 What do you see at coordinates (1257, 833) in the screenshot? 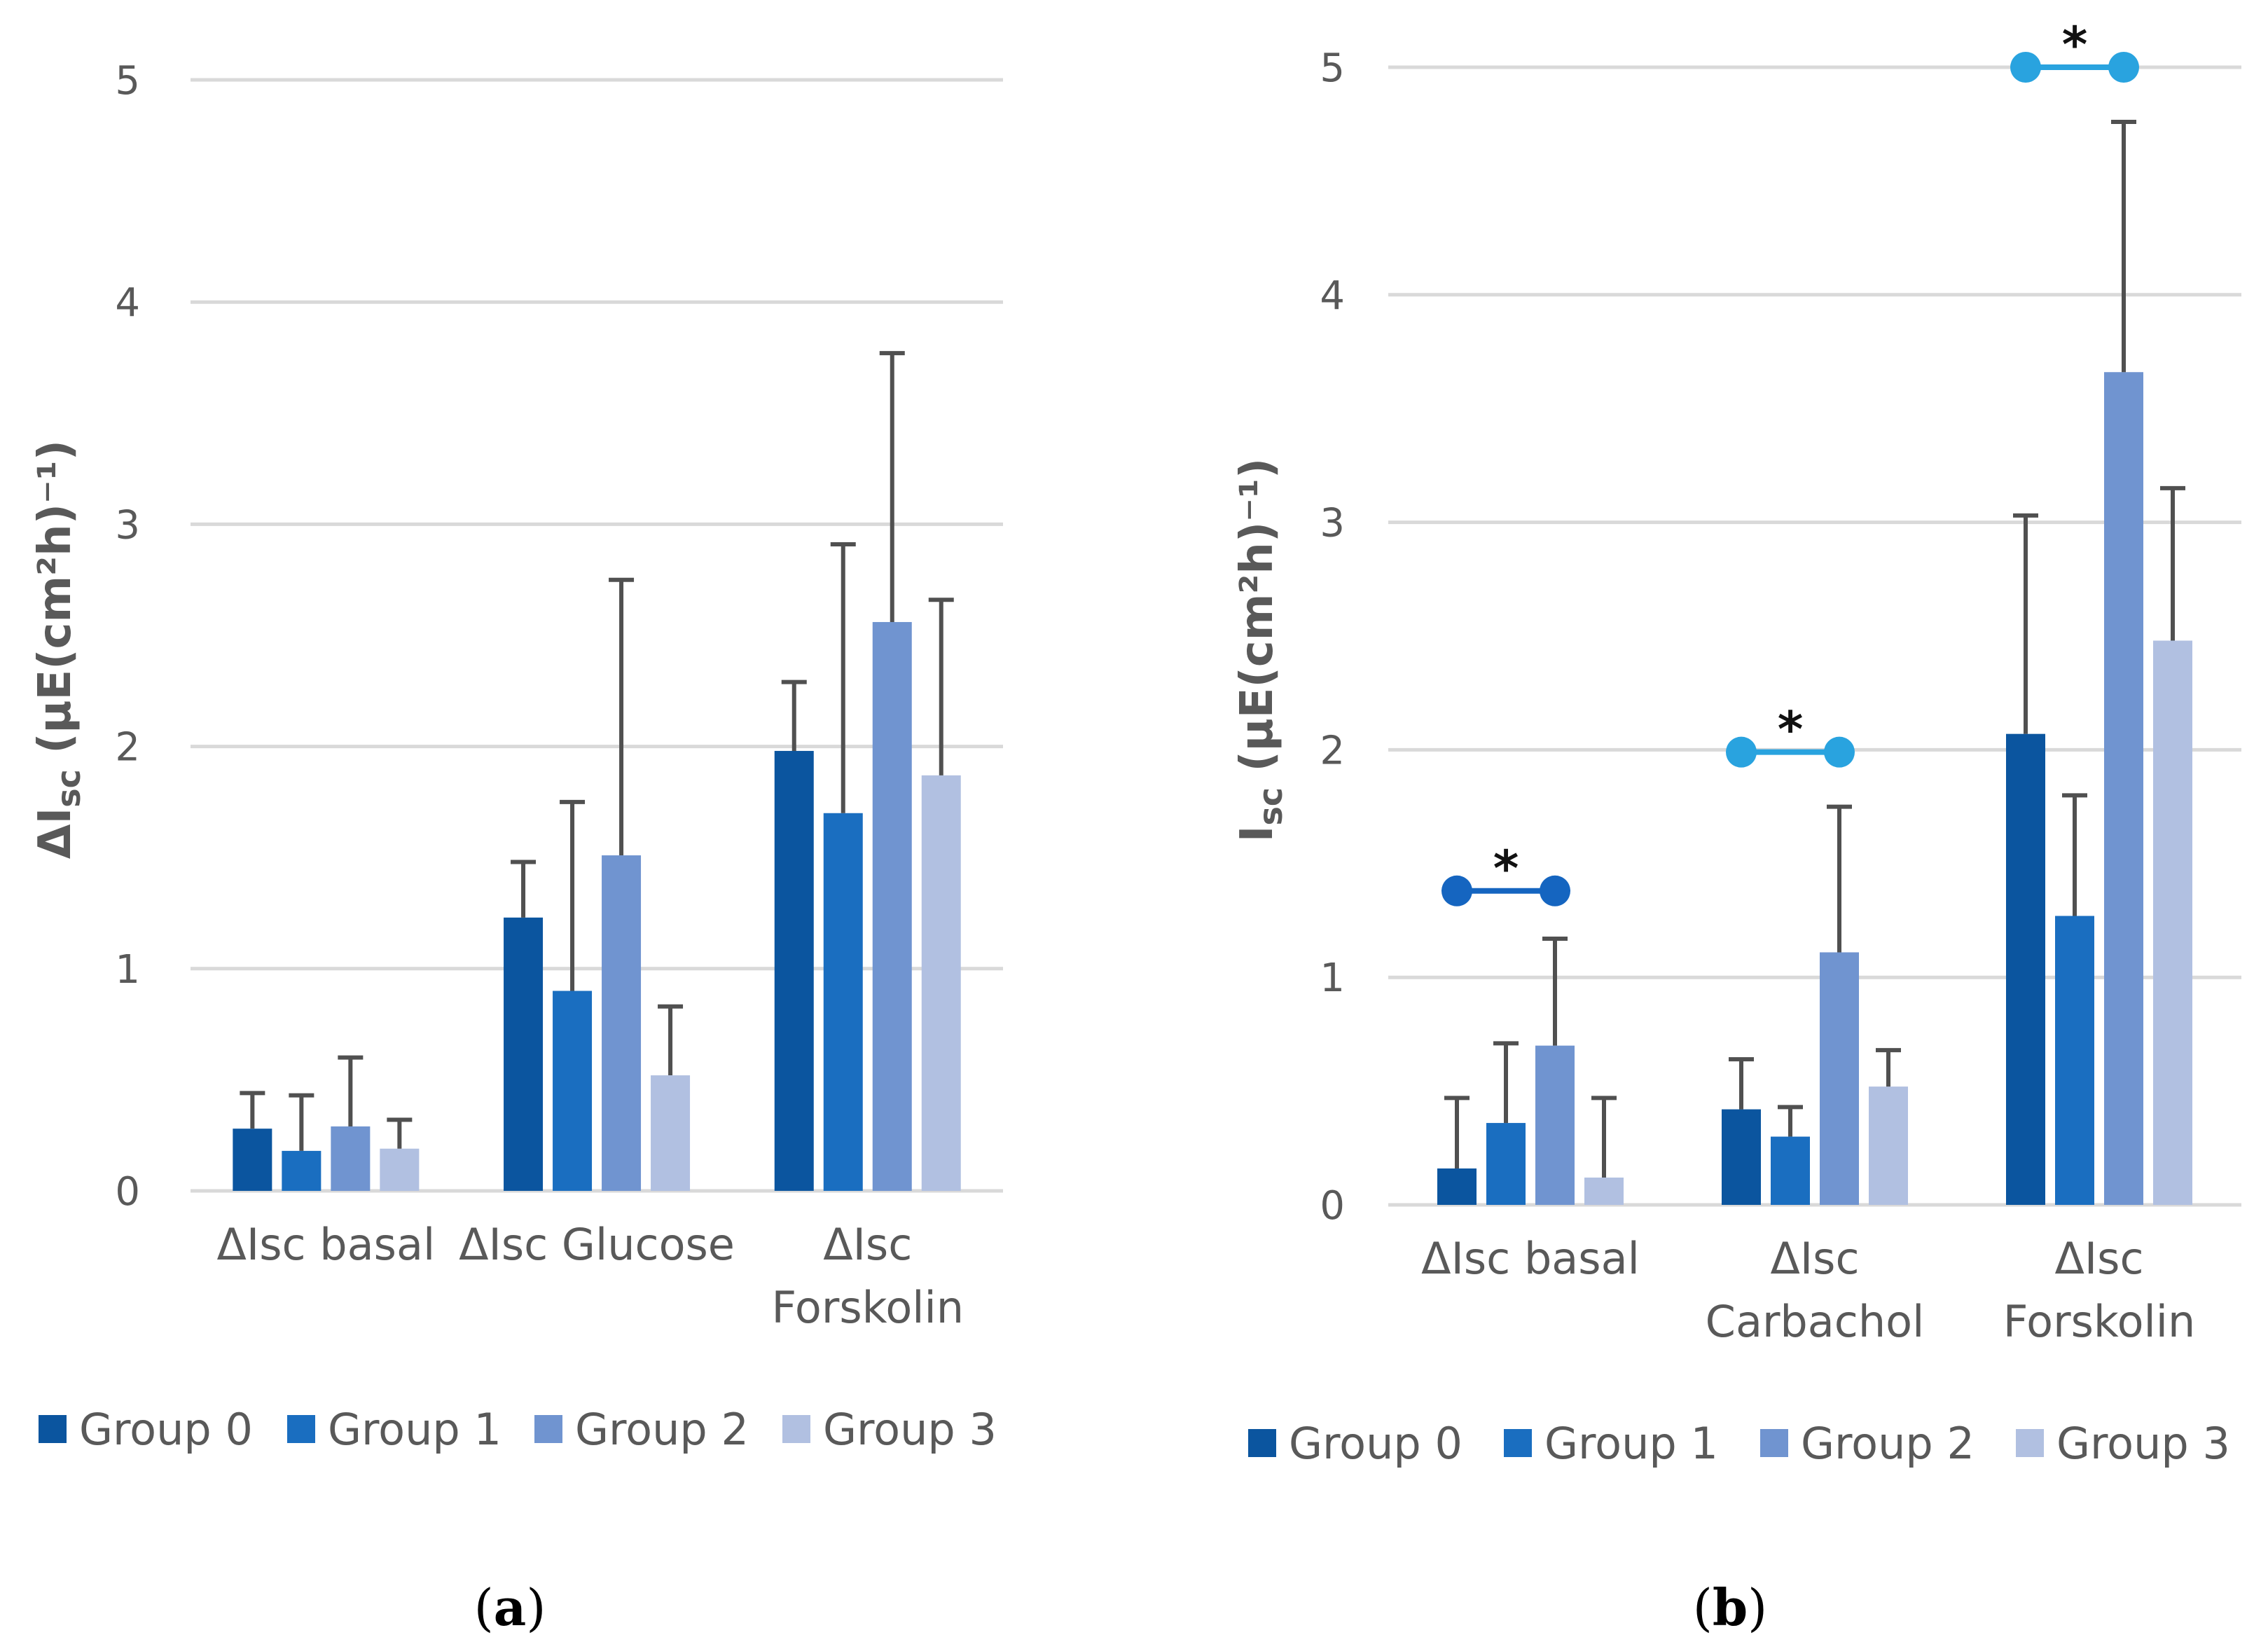
I see `y-axis-label-main: I` at bounding box center [1257, 833].